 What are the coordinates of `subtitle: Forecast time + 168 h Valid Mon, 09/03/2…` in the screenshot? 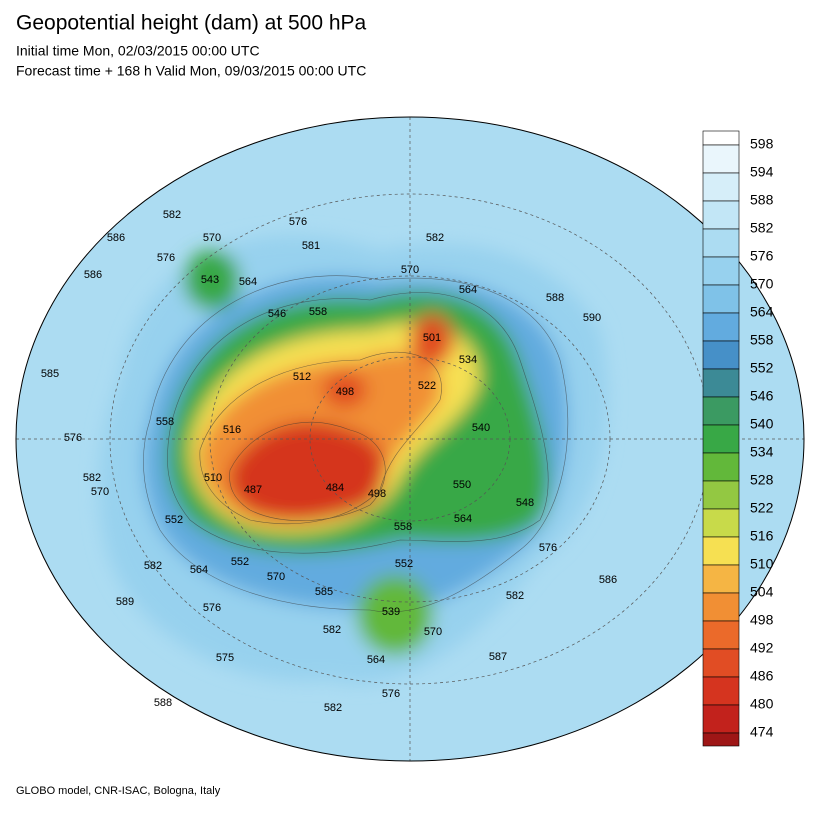 It's located at (191, 71).